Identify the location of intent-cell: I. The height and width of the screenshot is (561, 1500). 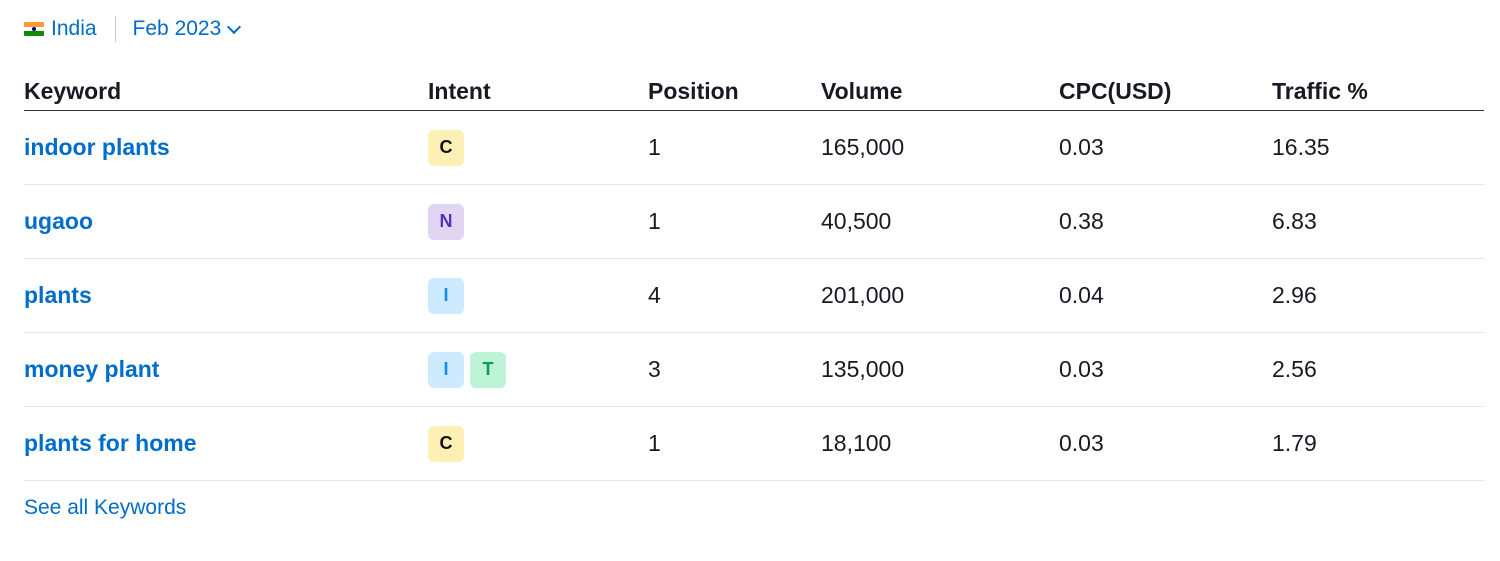
(446, 295).